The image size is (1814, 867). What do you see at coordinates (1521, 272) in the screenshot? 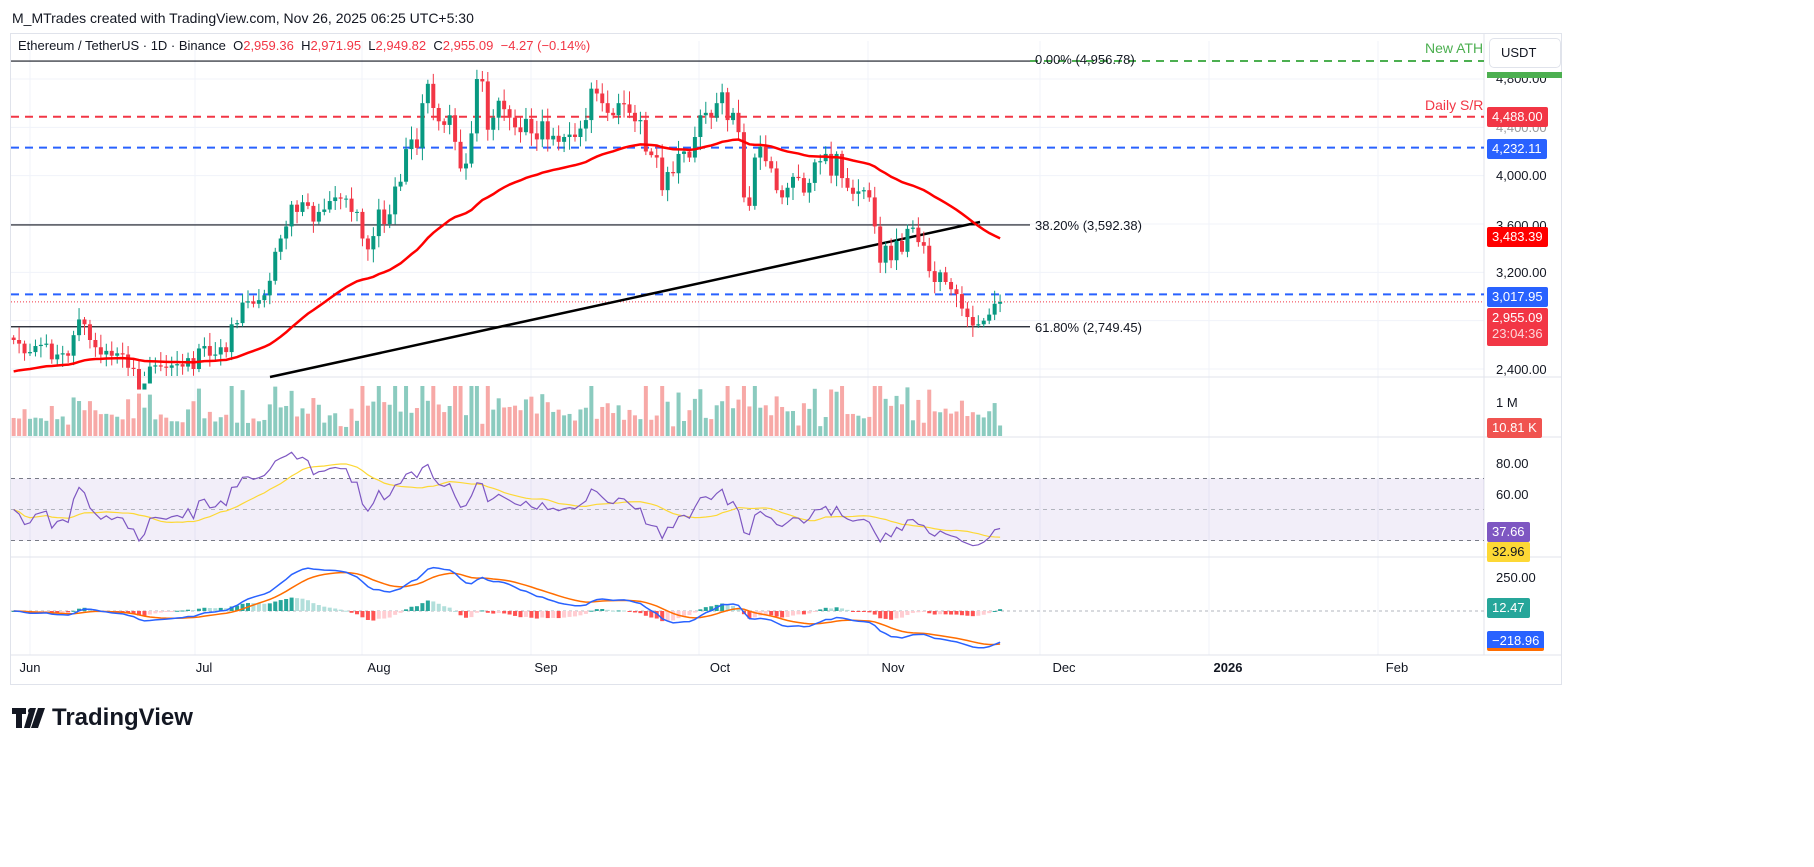
I see `price-tick: 3,200.00` at bounding box center [1521, 272].